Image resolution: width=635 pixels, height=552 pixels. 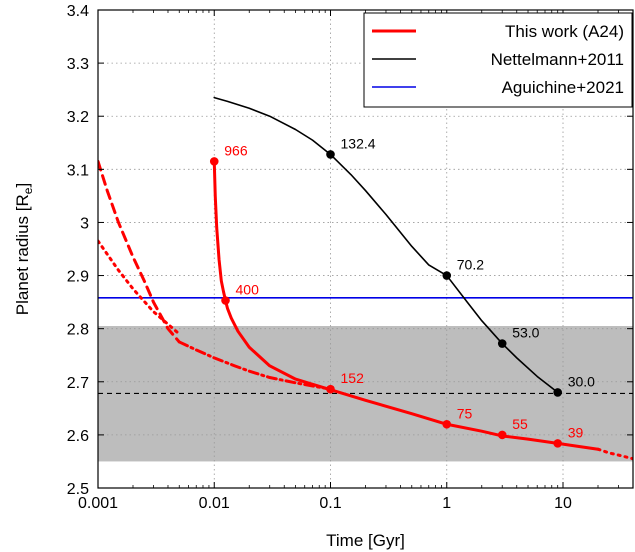 I want to click on legend-box, so click(x=498, y=60).